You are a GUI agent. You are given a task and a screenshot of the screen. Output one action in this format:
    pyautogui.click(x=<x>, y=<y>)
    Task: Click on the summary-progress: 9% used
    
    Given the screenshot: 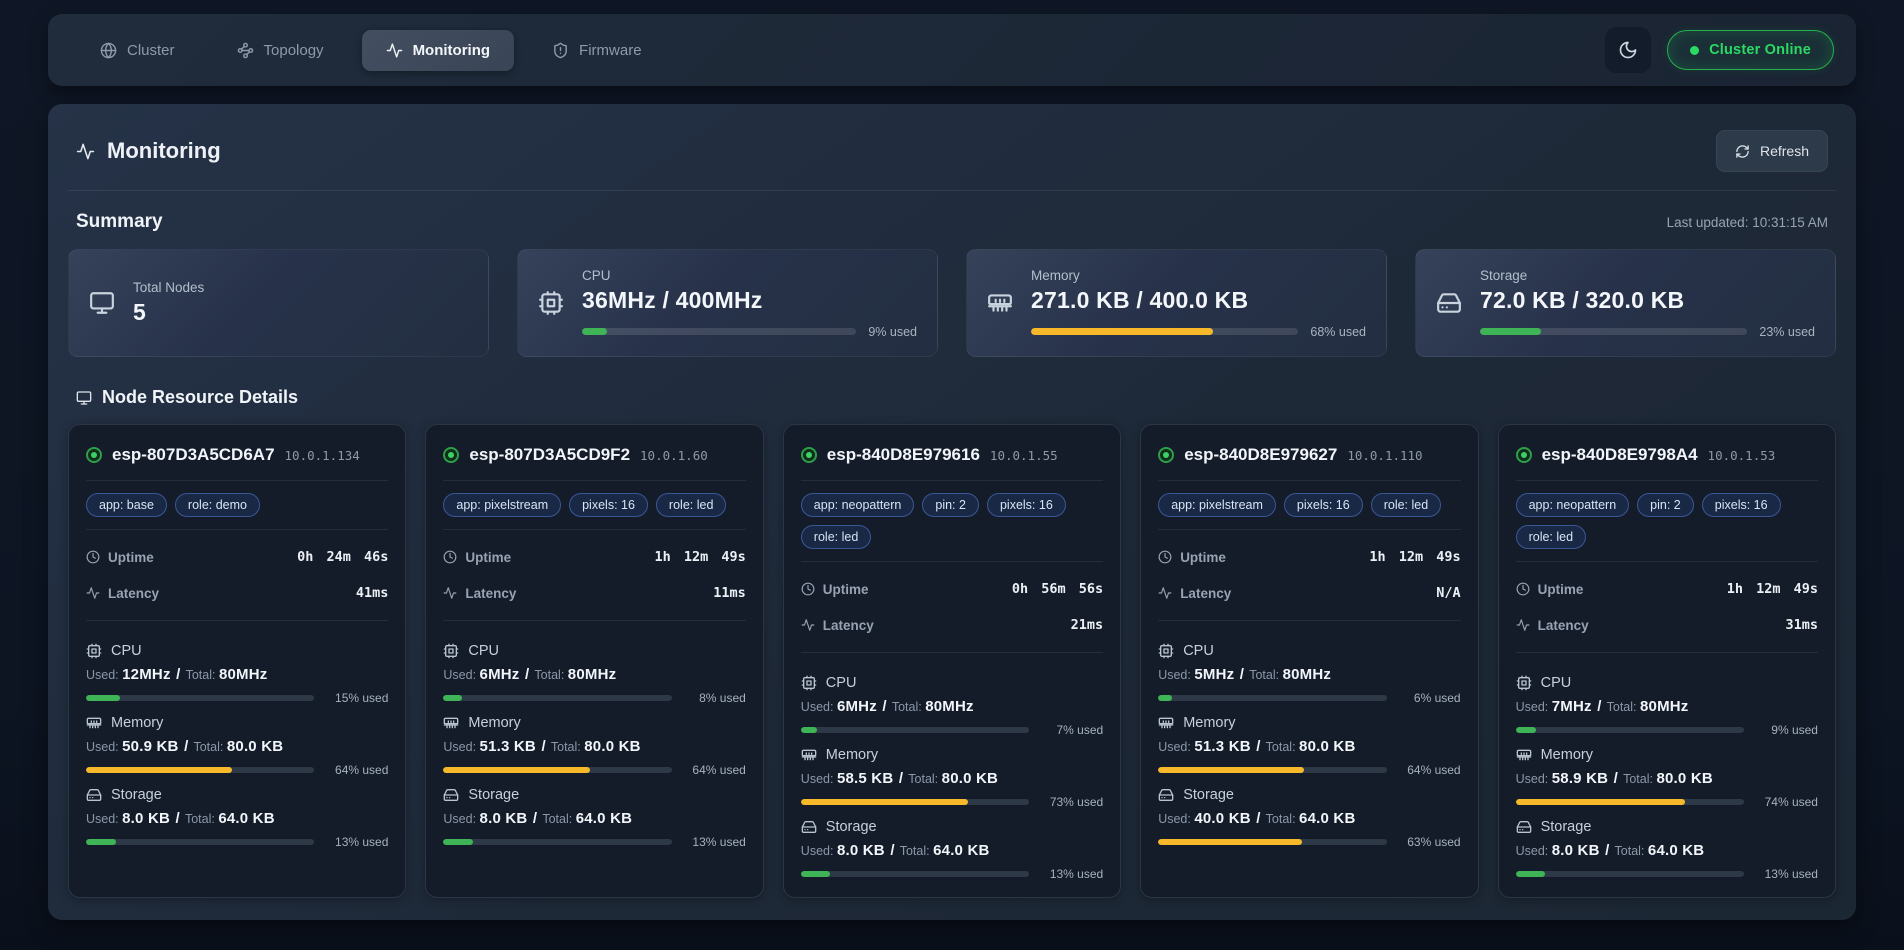 What is the action you would take?
    pyautogui.click(x=749, y=332)
    